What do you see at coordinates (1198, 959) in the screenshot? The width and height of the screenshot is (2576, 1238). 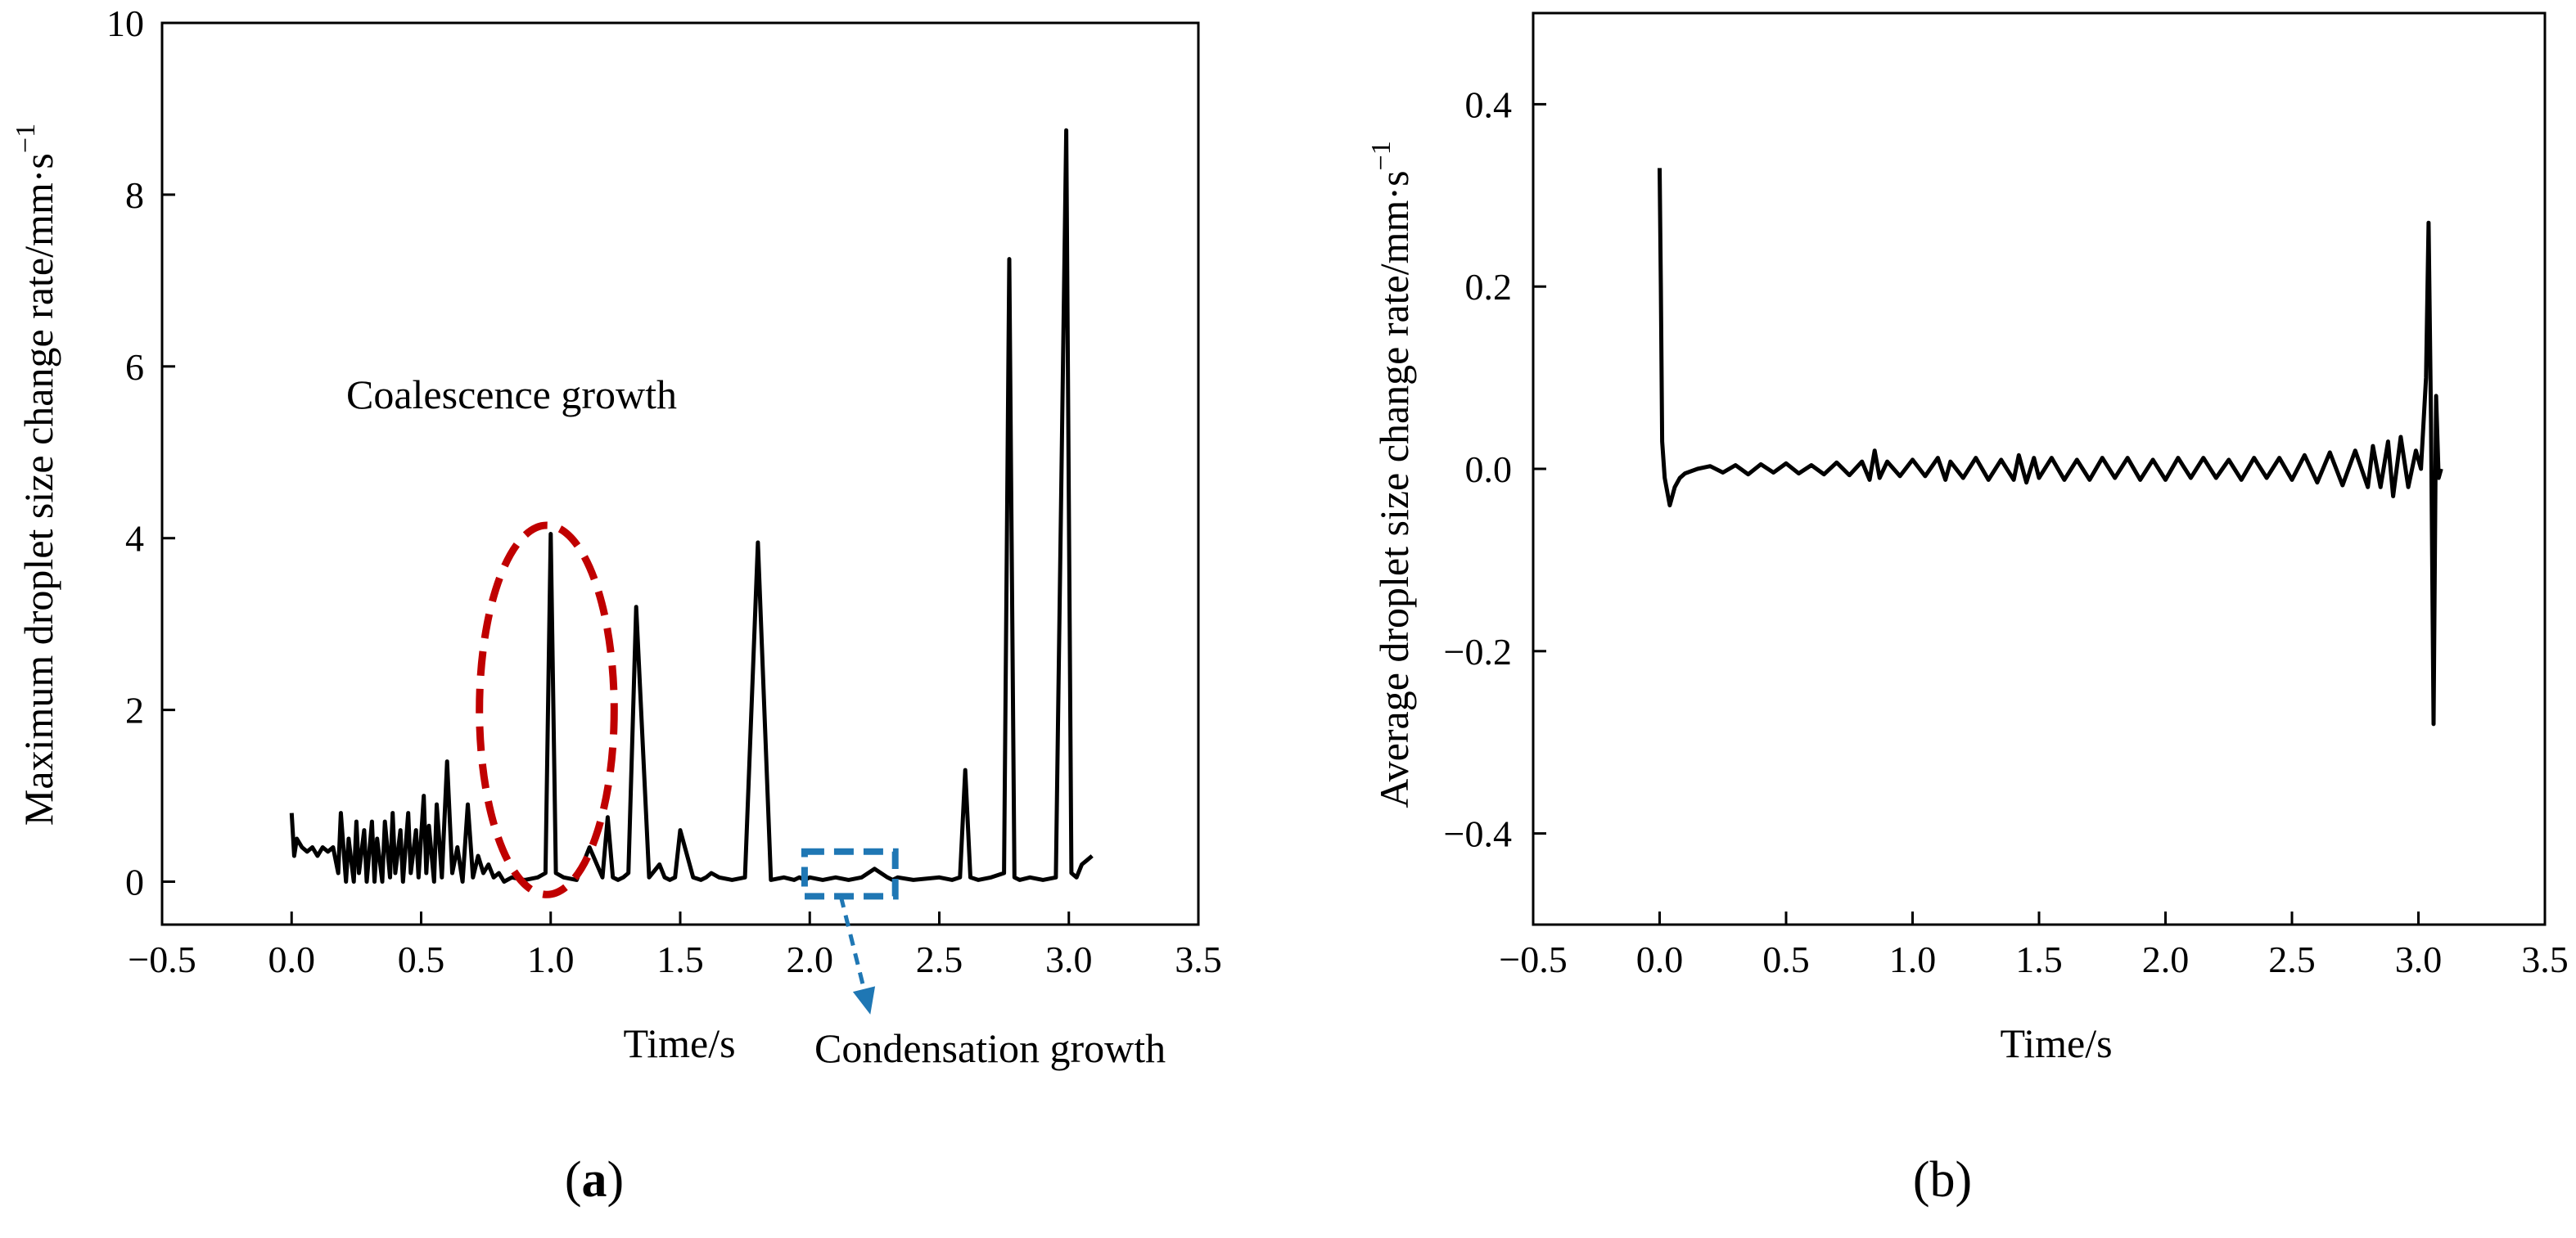 I see `x-tick-label-a-8: 3.5` at bounding box center [1198, 959].